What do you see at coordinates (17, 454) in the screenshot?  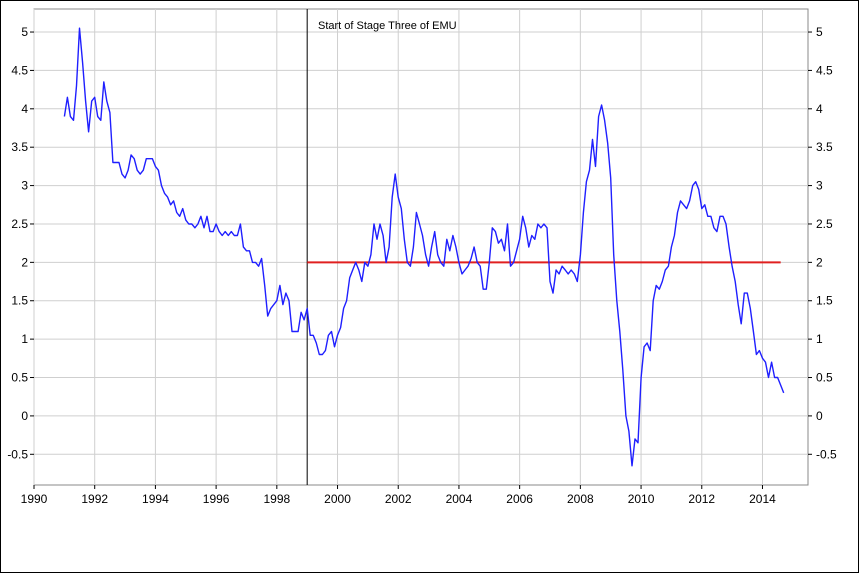 I see `y-tick-label-left: -0.5` at bounding box center [17, 454].